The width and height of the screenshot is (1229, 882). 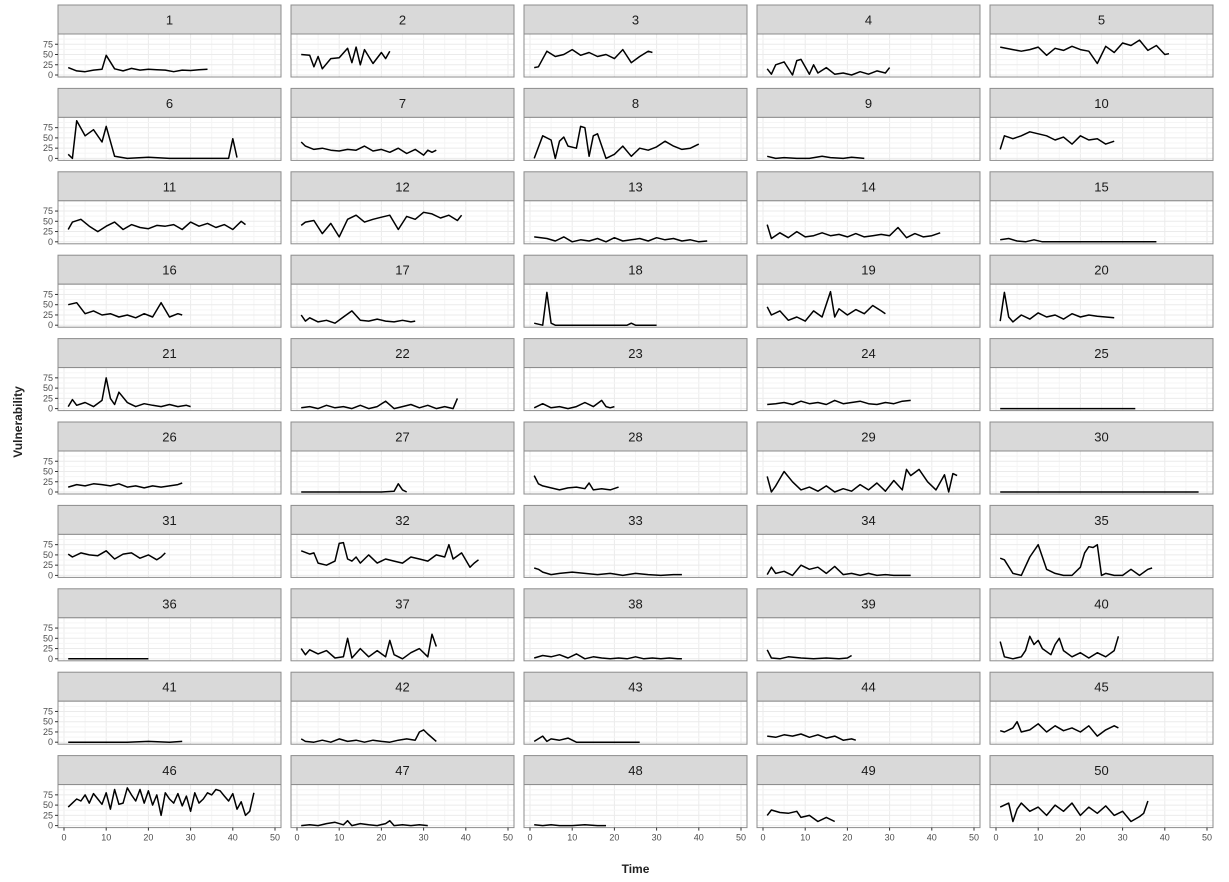 I want to click on facet-panel-42: 42, so click(x=402, y=708).